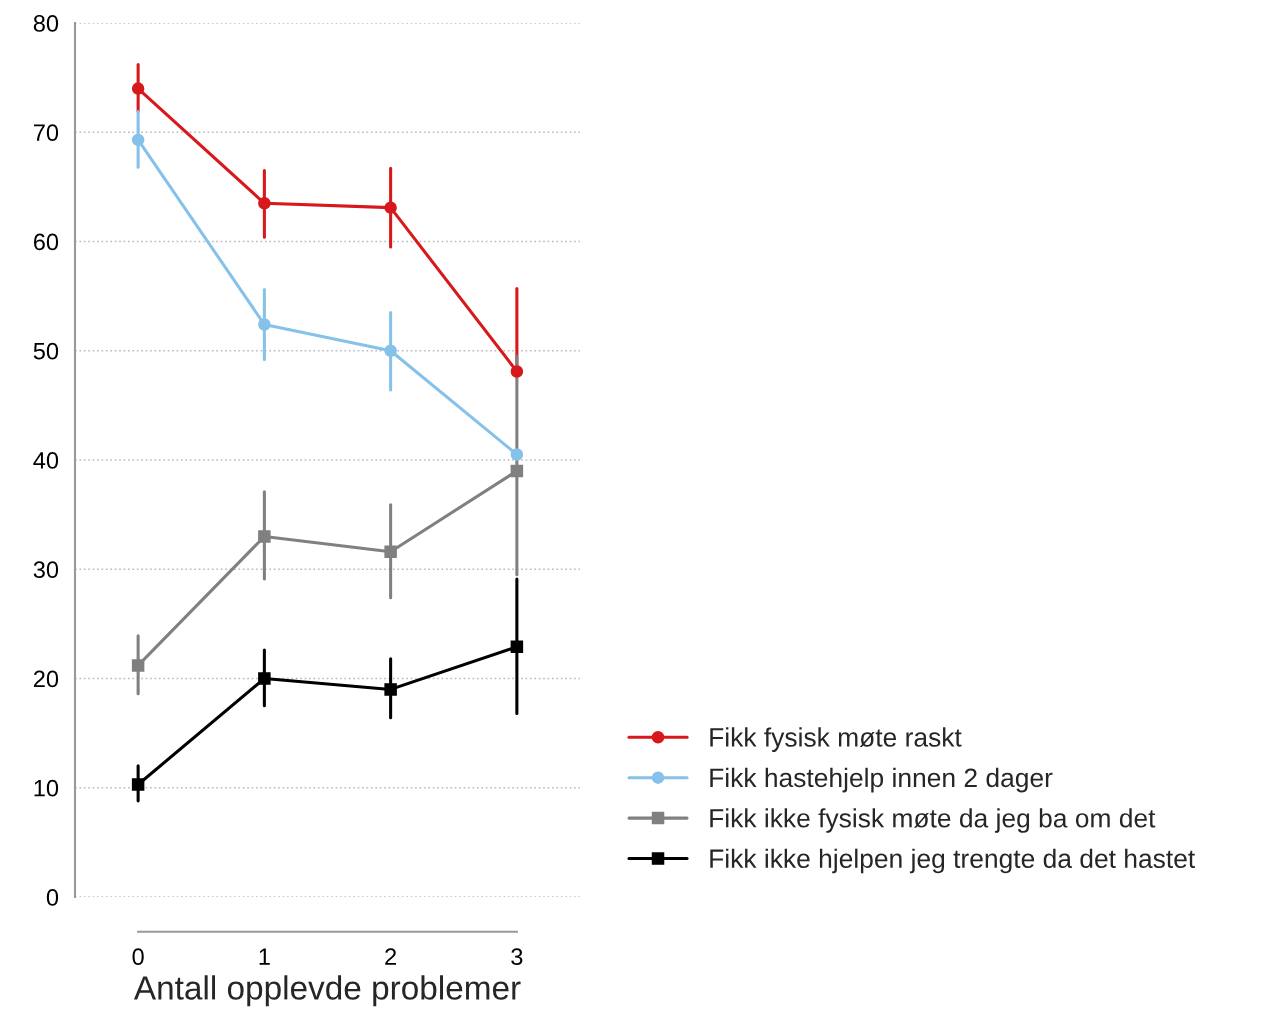  Describe the element at coordinates (46, 242) in the screenshot. I see `y-tick-label: 60` at that location.